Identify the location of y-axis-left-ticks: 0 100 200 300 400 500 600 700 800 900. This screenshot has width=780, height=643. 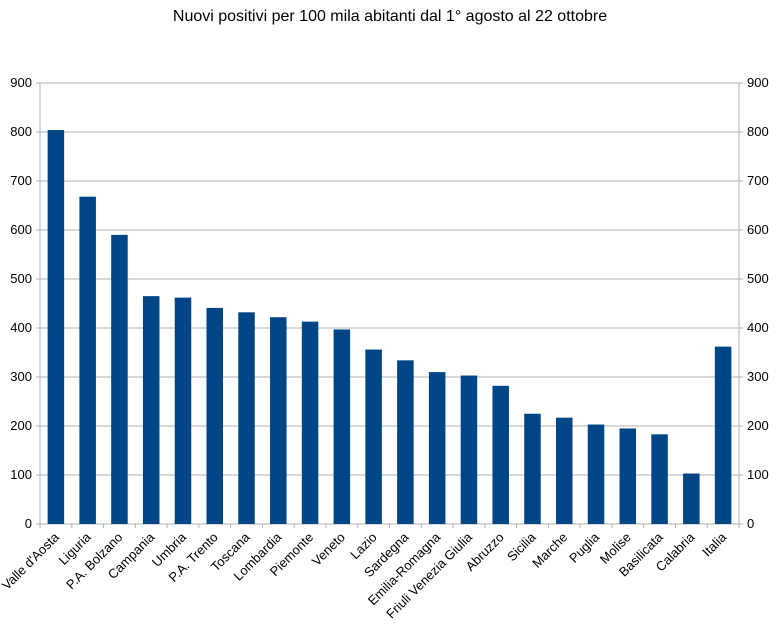
(21, 303).